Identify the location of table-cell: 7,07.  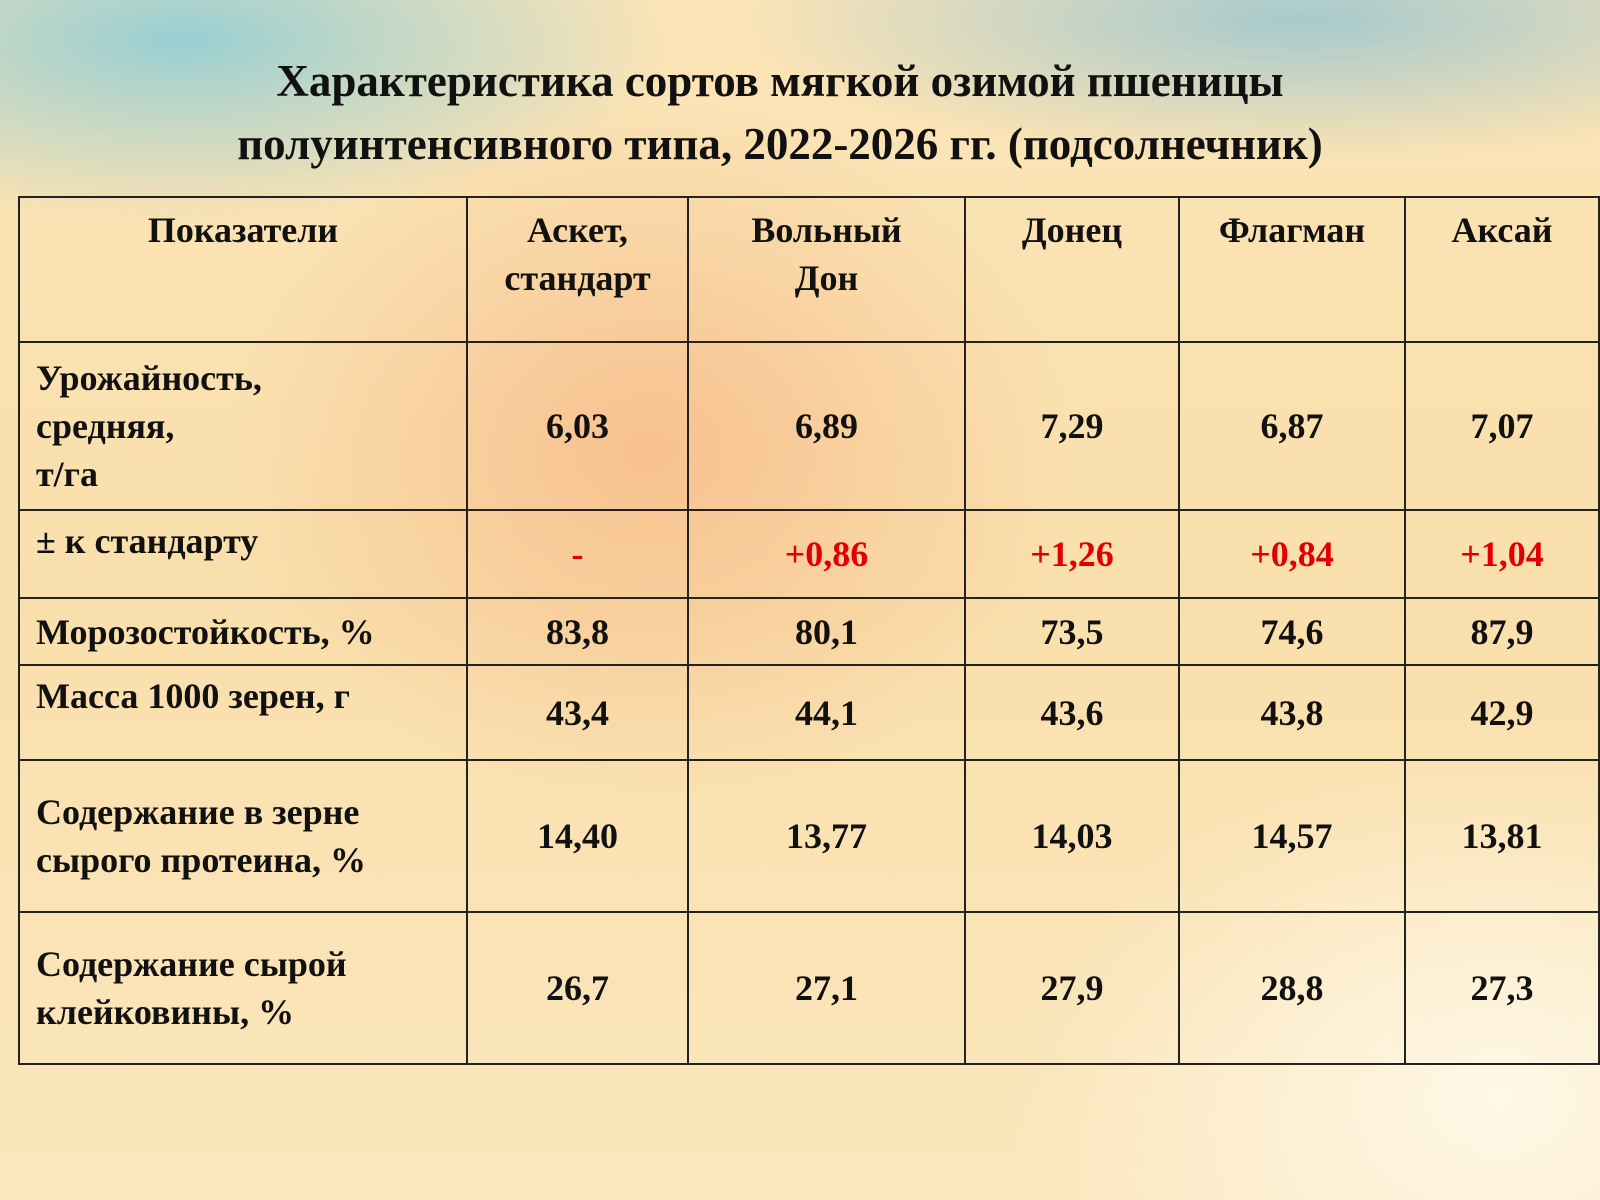
(1502, 426).